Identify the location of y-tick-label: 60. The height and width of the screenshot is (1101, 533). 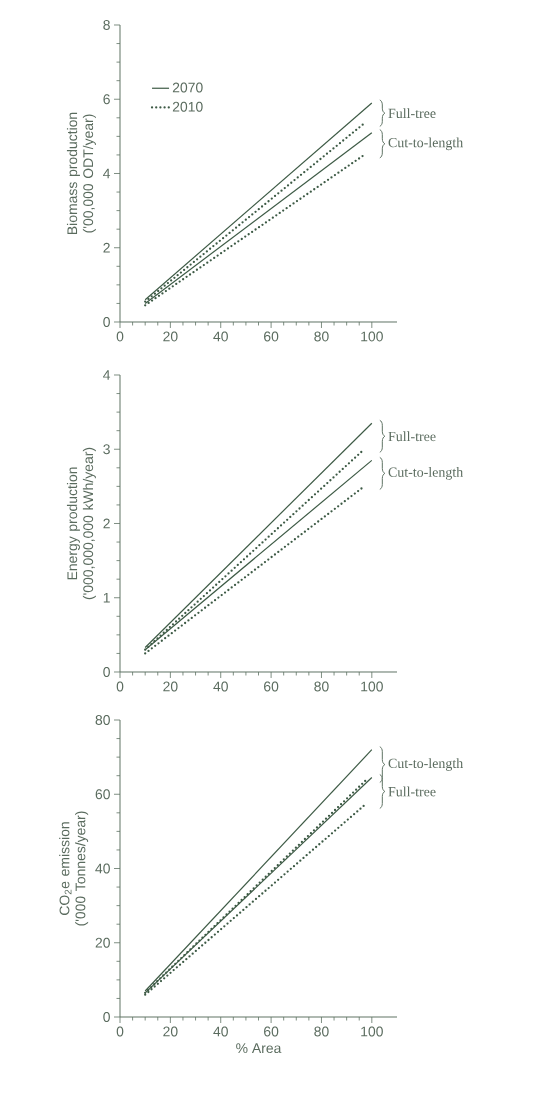
(102, 794).